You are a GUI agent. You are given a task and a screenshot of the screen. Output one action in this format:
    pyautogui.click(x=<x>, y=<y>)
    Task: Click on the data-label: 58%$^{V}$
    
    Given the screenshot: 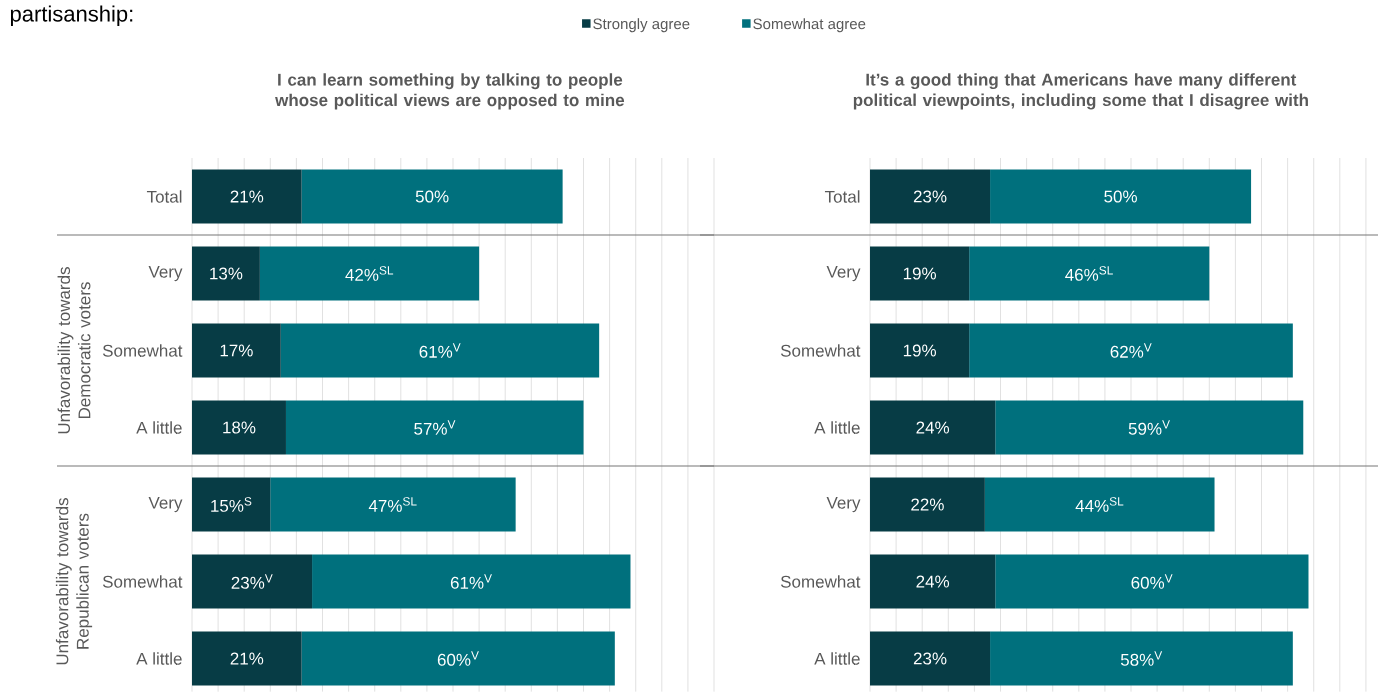 What is the action you would take?
    pyautogui.click(x=1141, y=658)
    